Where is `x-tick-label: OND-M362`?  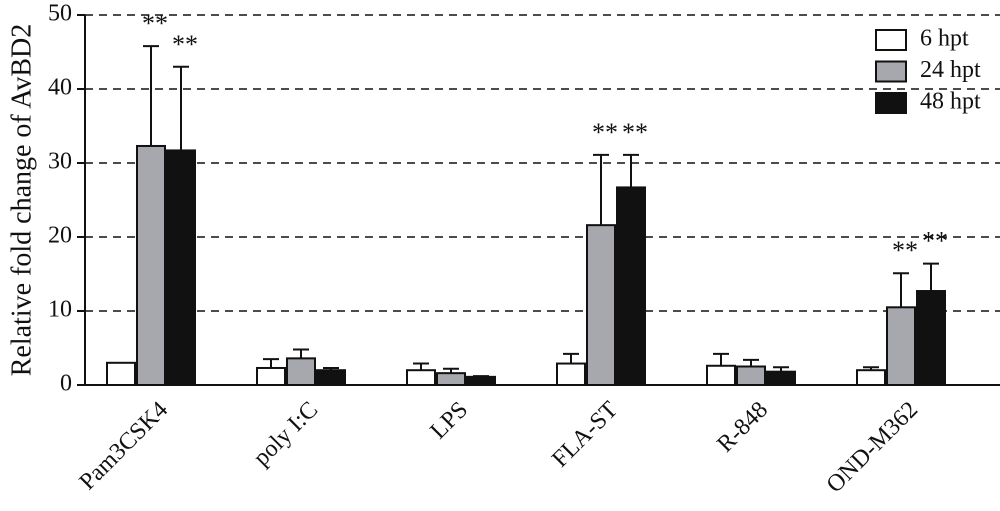 x-tick-label: OND-M362 is located at coordinates (872, 447).